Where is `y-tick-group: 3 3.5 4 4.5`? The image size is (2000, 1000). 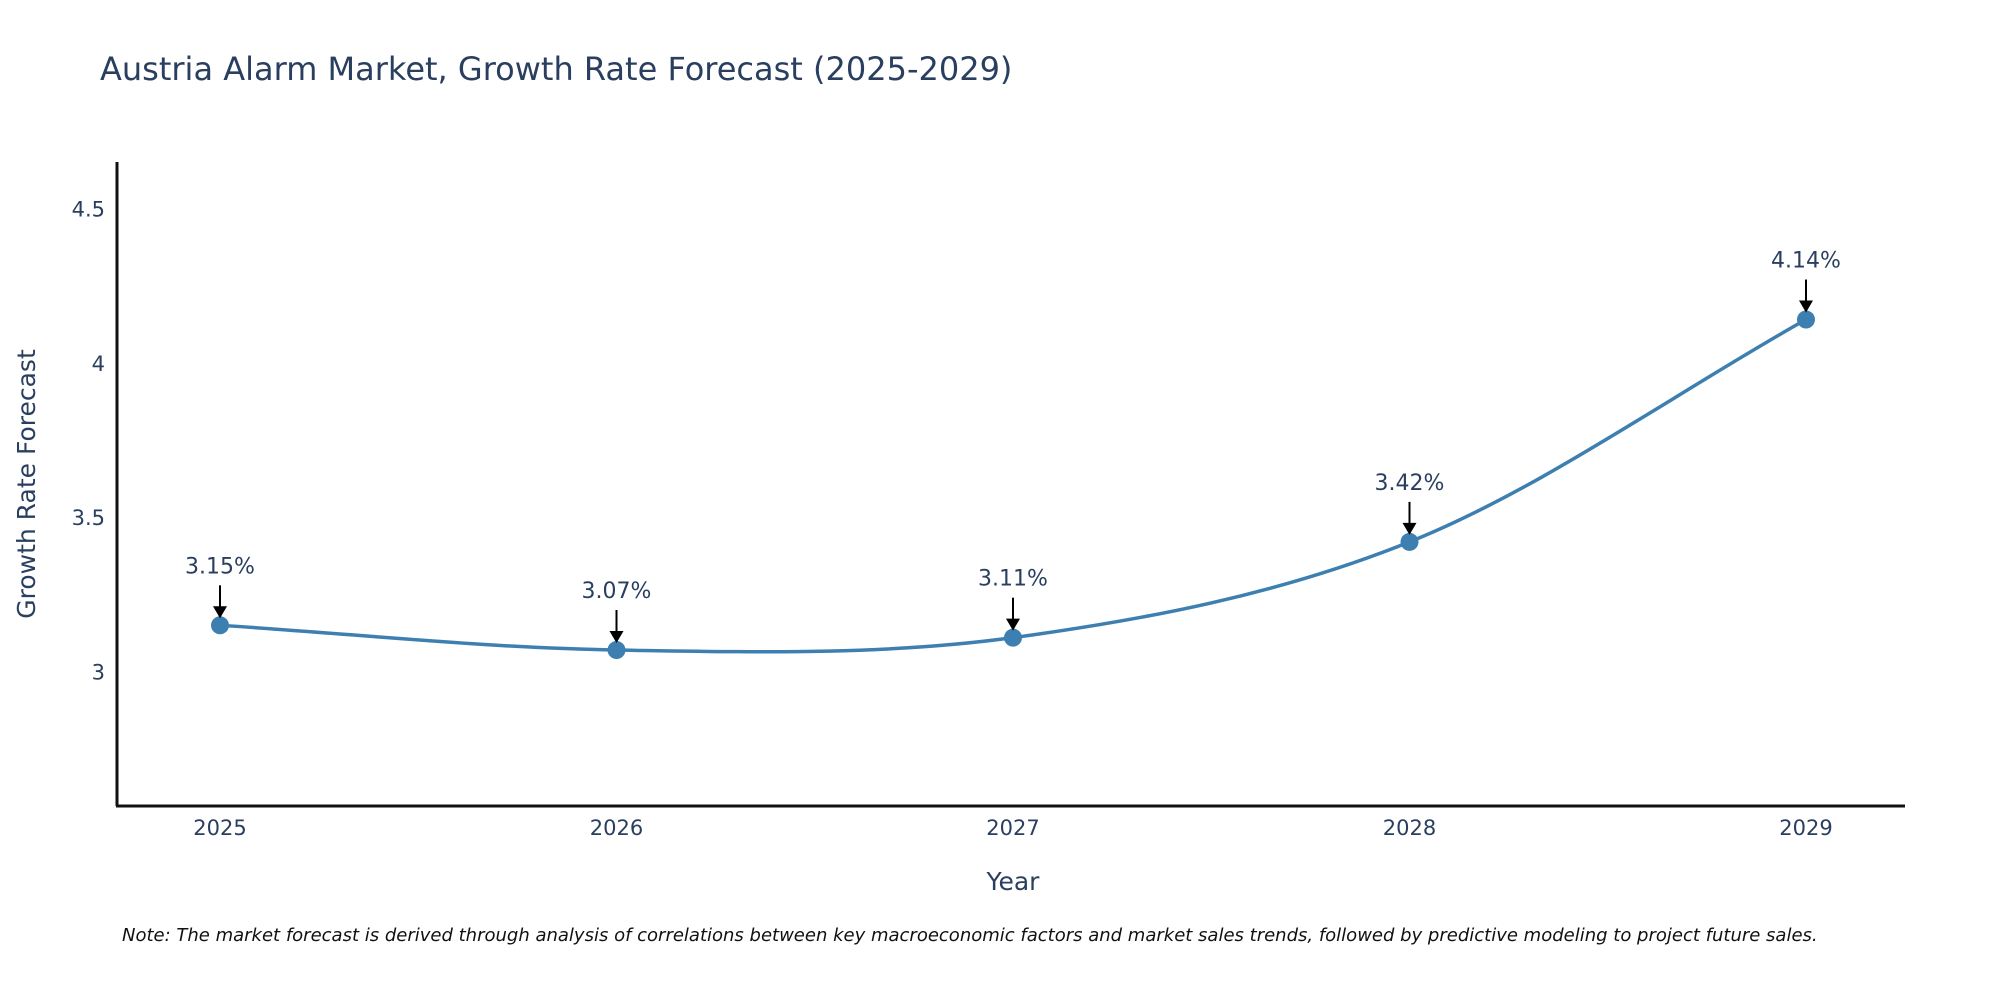
y-tick-group: 3 3.5 4 4.5 is located at coordinates (88, 440).